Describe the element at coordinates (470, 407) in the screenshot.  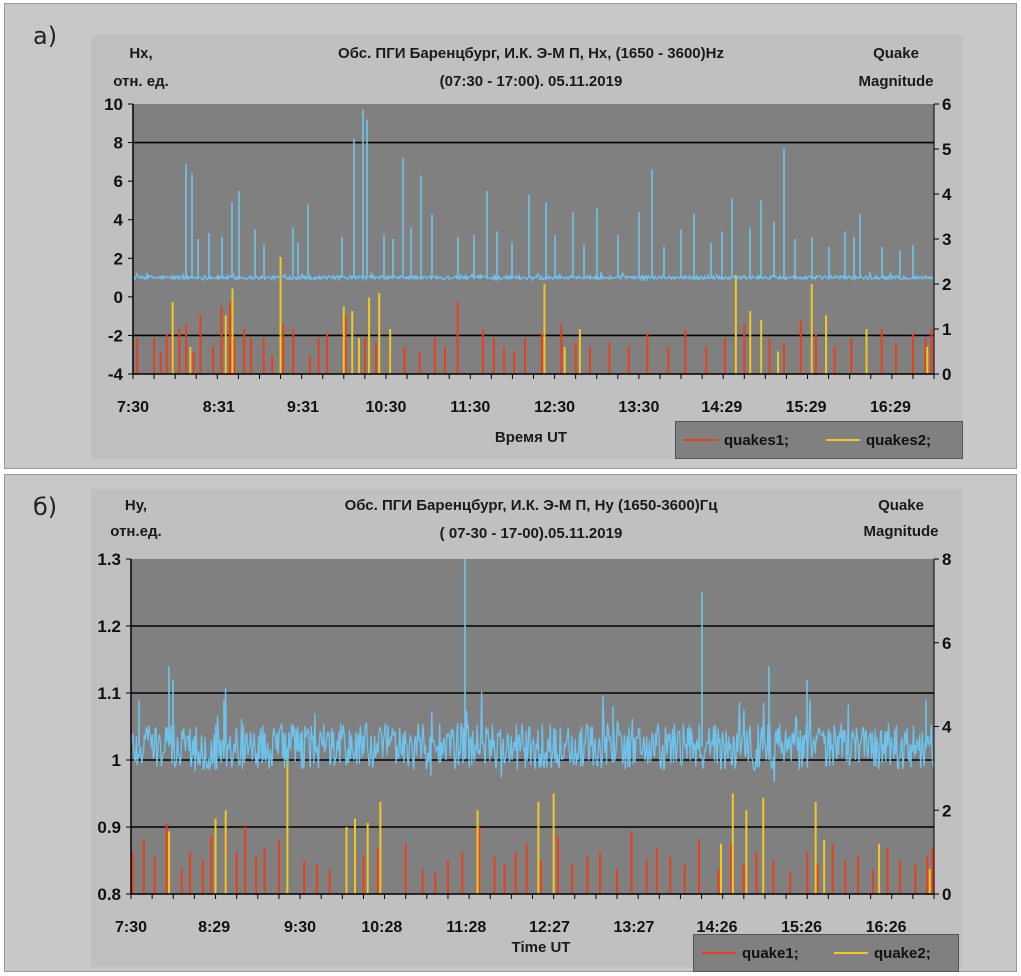
I see `x-tick-label: 11:30` at that location.